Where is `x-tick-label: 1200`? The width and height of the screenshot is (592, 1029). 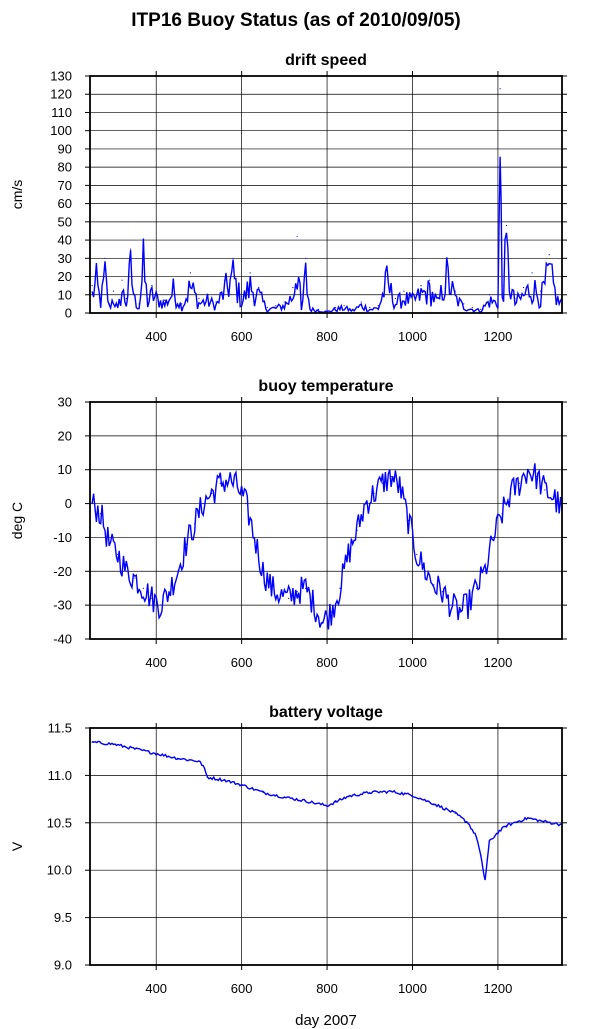 x-tick-label: 1200 is located at coordinates (497, 988).